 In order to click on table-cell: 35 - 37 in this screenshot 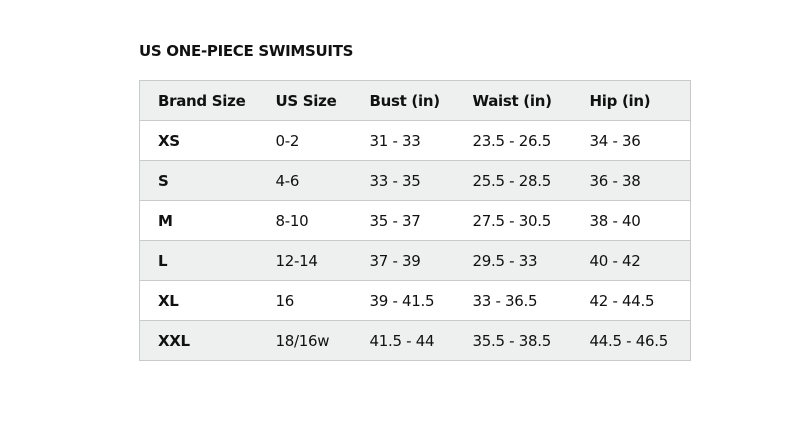, I will do `click(403, 220)`.